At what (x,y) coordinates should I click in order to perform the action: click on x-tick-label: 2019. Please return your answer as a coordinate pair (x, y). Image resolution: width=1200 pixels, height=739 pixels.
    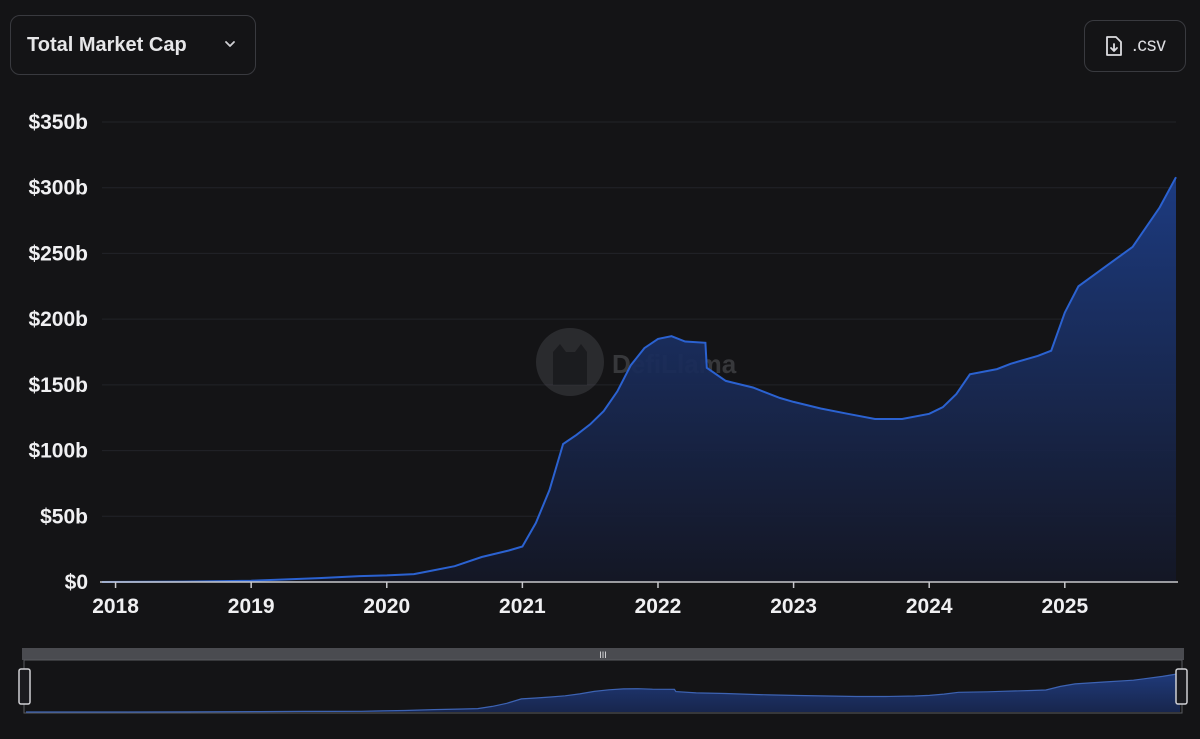
    Looking at the image, I should click on (251, 606).